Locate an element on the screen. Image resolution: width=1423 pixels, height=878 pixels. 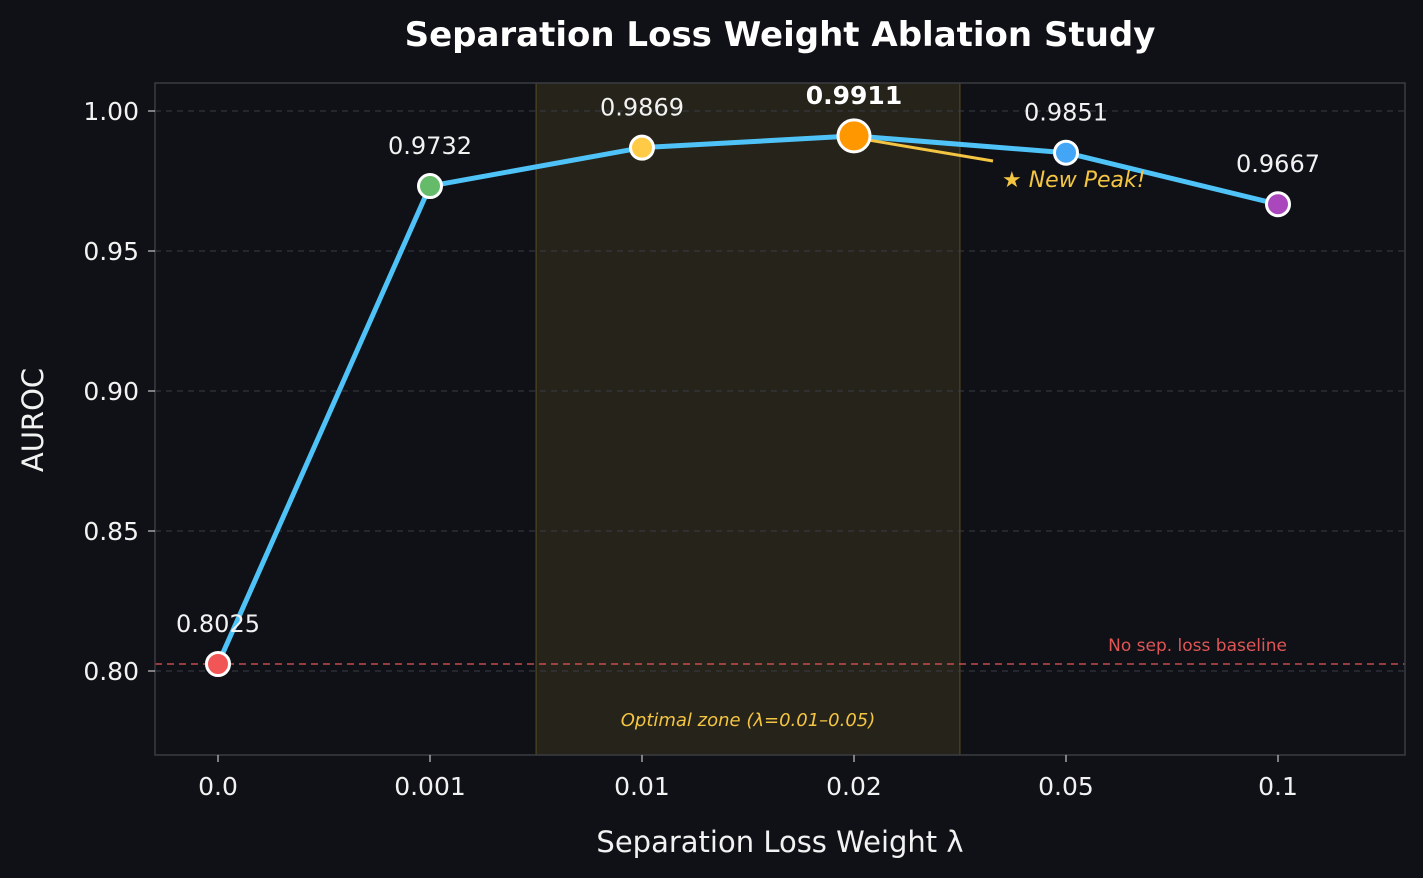
y-tick-label: 0.90 is located at coordinates (111, 391).